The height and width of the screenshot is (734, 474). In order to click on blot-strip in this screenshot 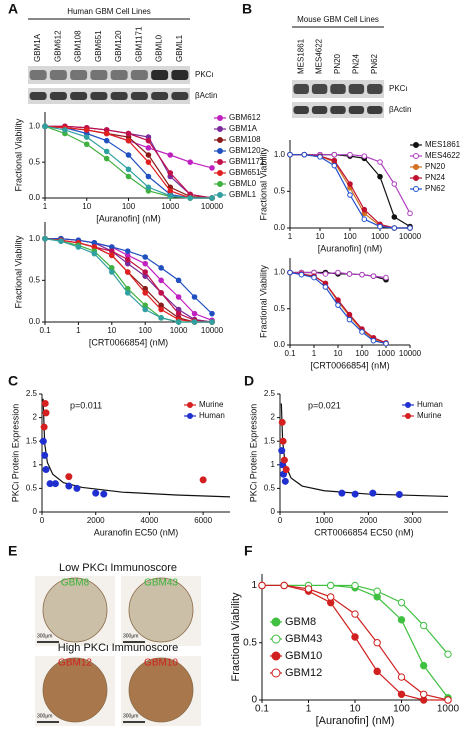, I will do `click(109, 96)`.